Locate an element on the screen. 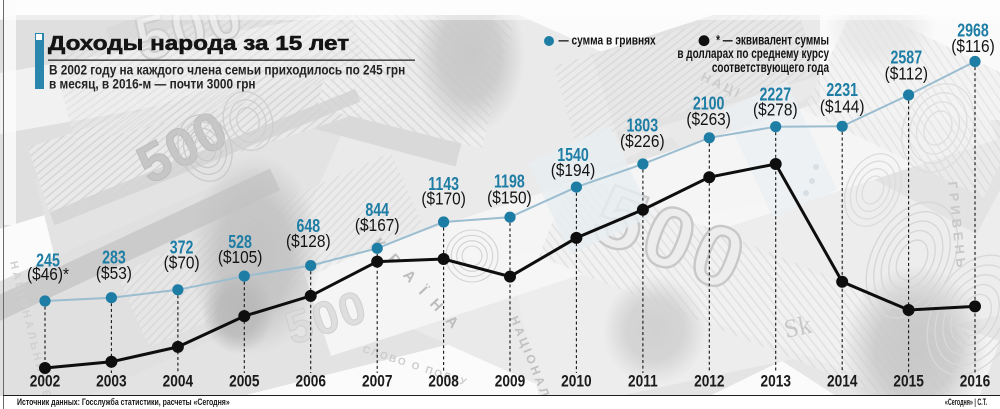 This screenshot has height=409, width=1000. svg-text: ($278) is located at coordinates (775, 109).